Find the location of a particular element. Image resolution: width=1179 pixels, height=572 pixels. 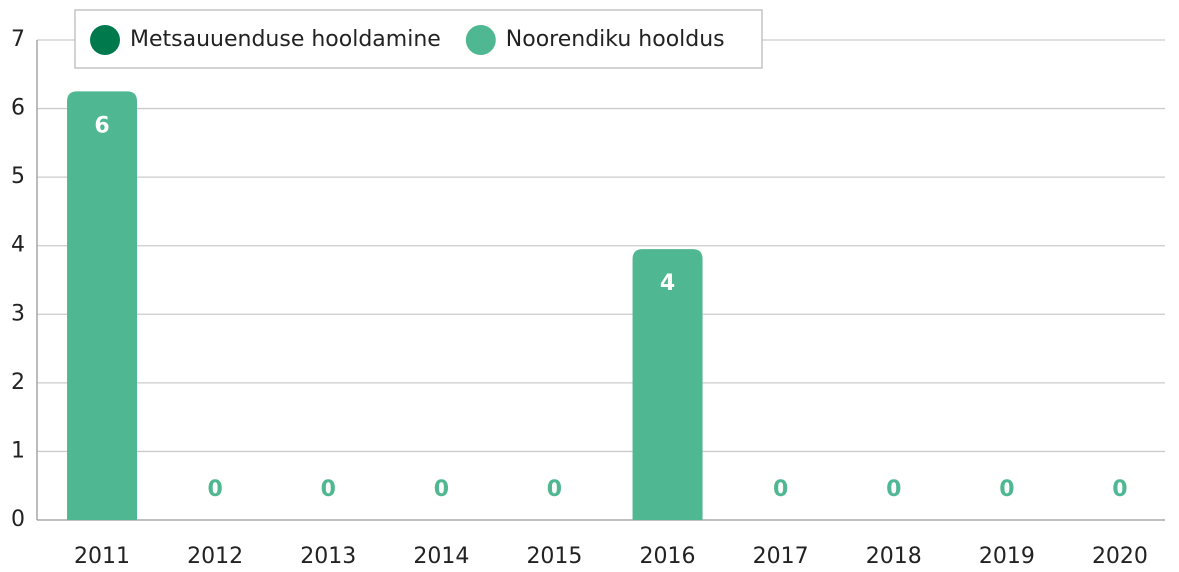

value-label: 4 is located at coordinates (667, 283).